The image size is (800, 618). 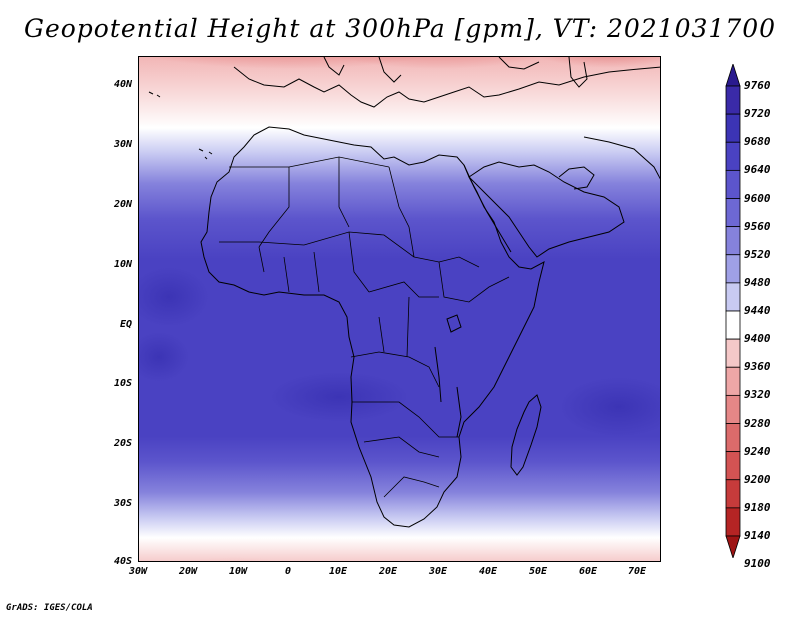 I want to click on colorbar, so click(x=733, y=311).